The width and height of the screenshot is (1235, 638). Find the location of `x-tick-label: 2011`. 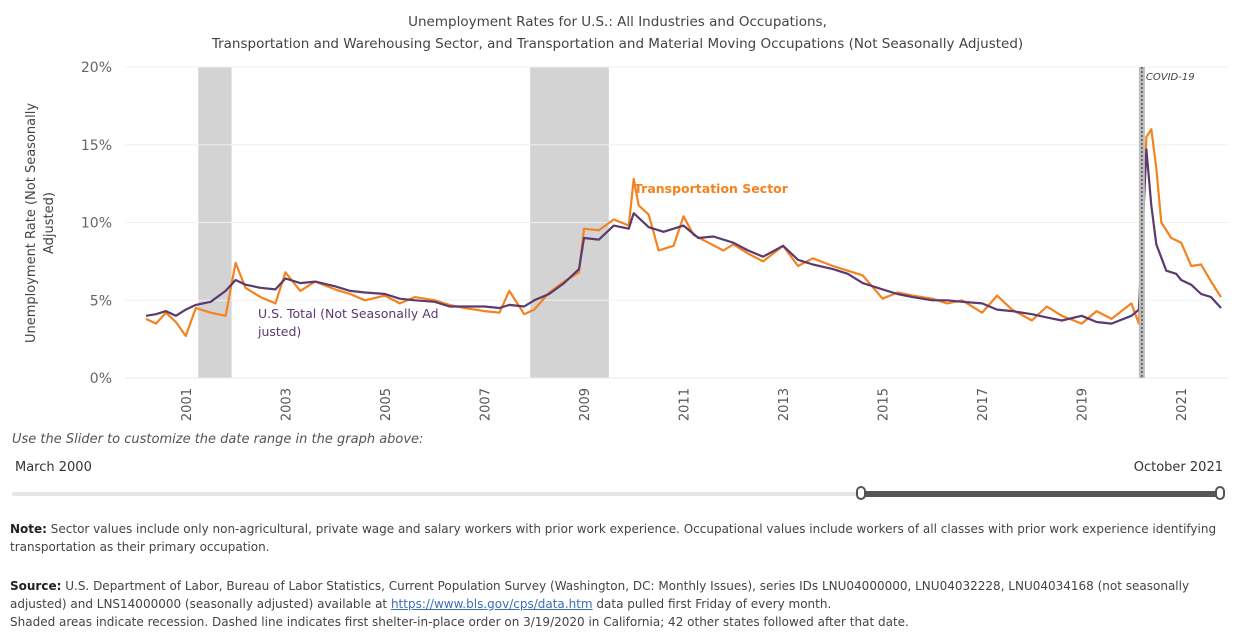

x-tick-label: 2011 is located at coordinates (685, 404).